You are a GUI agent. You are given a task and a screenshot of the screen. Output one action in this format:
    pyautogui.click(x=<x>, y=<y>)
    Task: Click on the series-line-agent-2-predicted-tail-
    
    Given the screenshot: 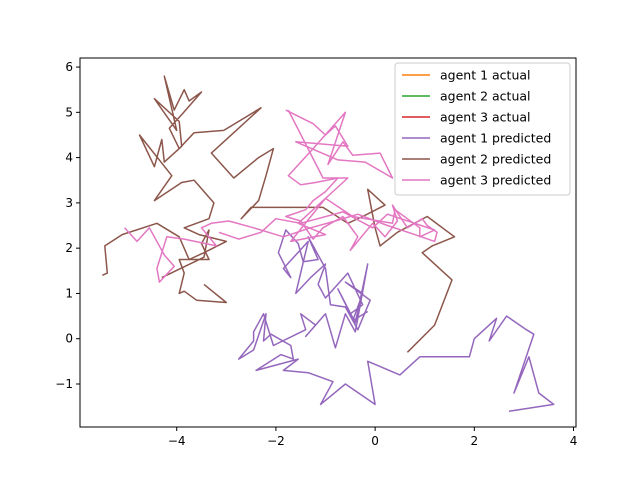 What is the action you would take?
    pyautogui.click(x=194, y=266)
    